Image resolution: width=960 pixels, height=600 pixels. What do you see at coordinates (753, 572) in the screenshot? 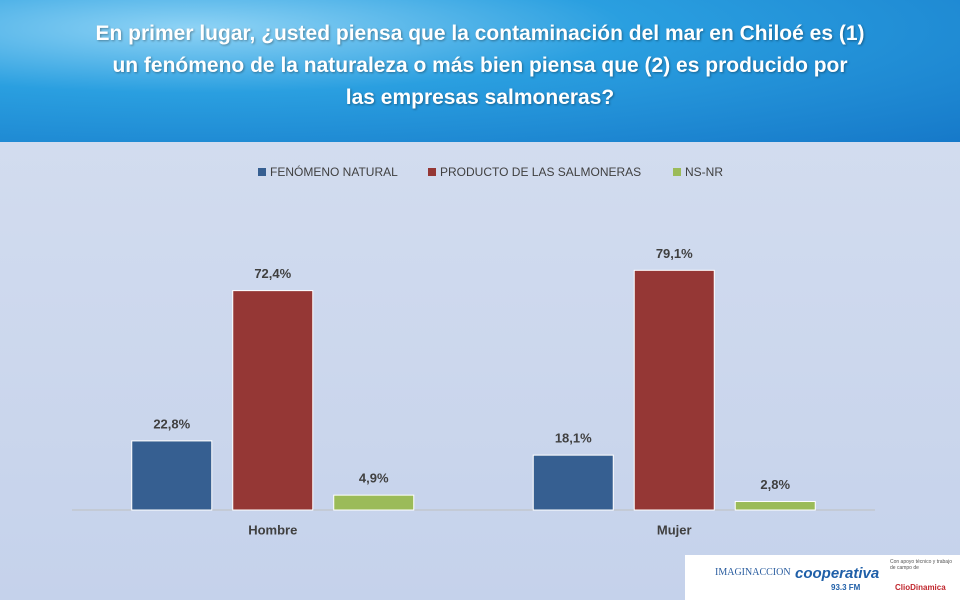
I see `logo-text: IMAGINACCION` at bounding box center [753, 572].